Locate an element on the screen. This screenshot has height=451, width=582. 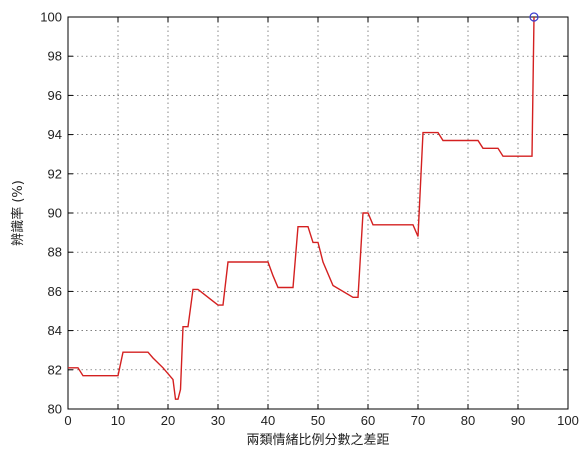
y-tick-label: 84 is located at coordinates (55, 330).